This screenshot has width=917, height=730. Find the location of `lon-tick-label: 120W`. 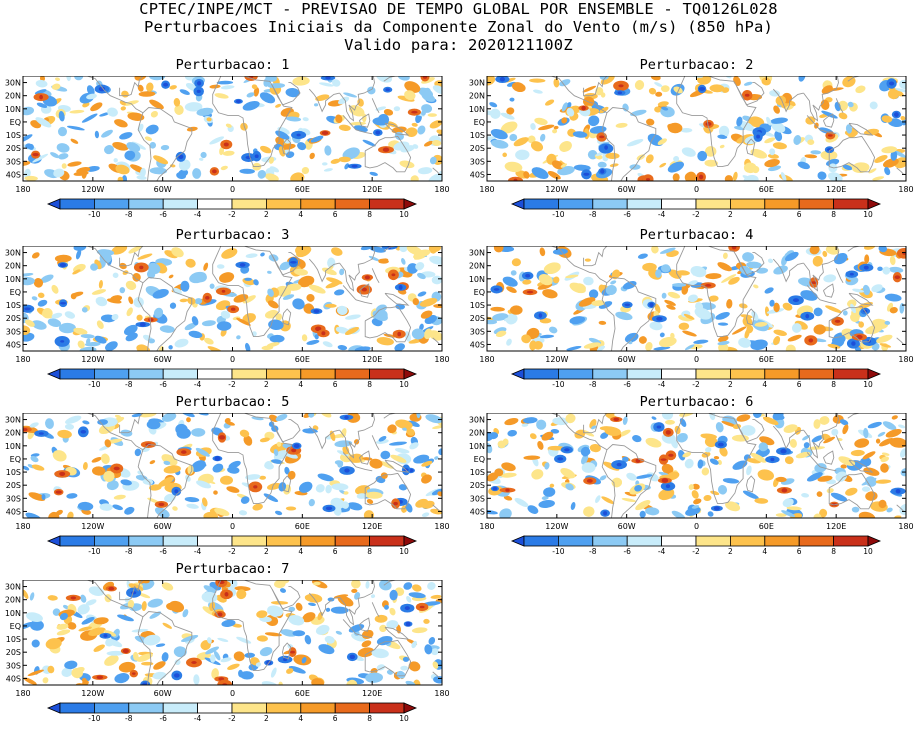

lon-tick-label: 120W is located at coordinates (556, 359).